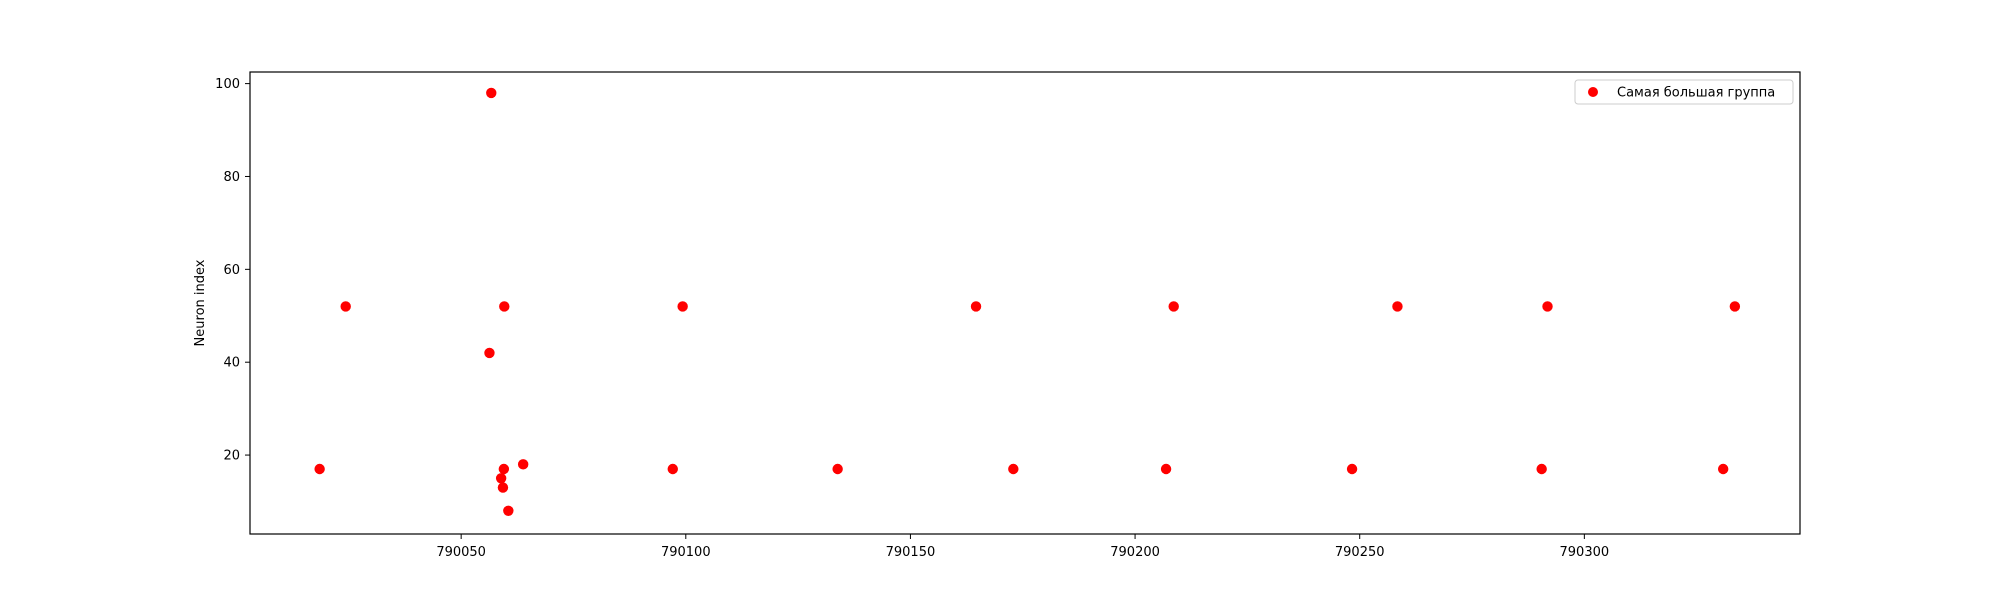  I want to click on y-tick-label: 20, so click(231, 456).